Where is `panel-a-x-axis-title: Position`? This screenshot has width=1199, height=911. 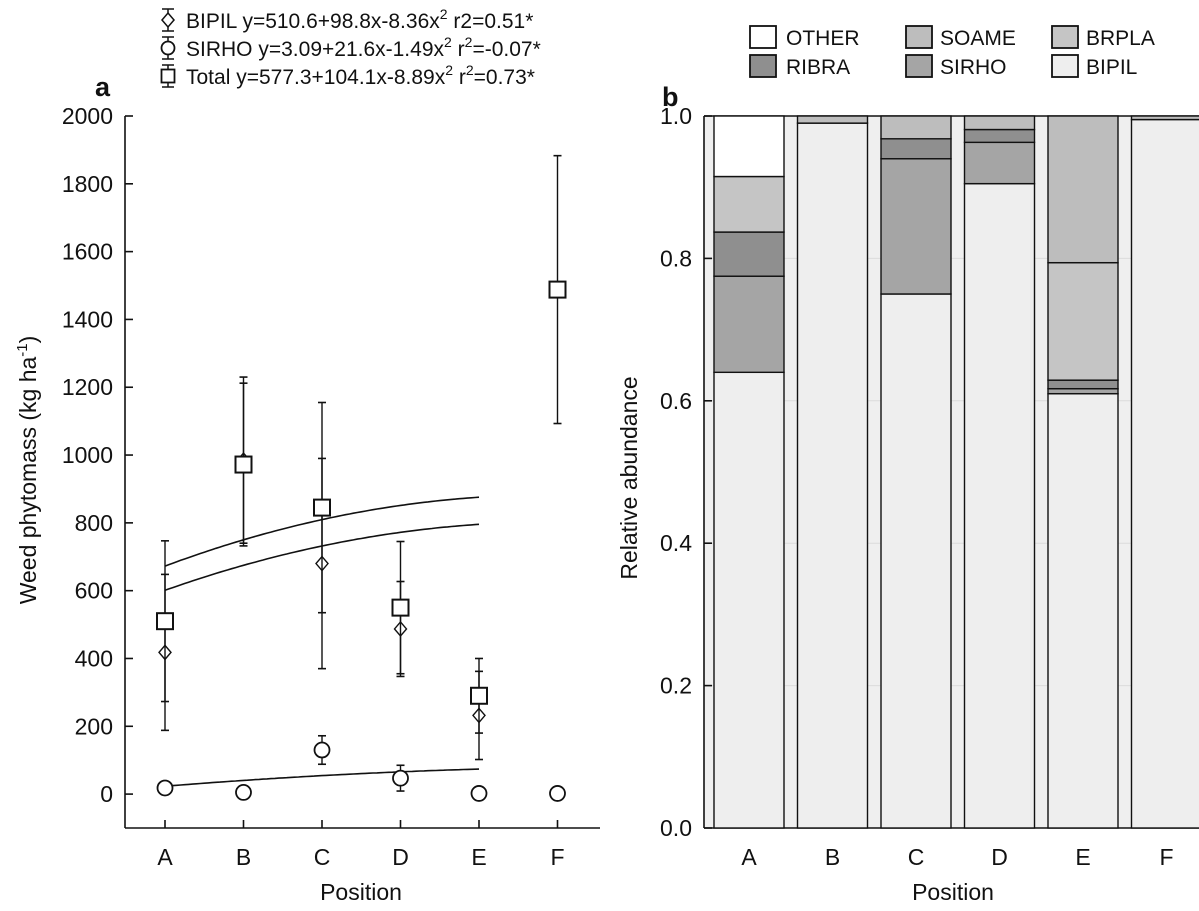
panel-a-x-axis-title: Position is located at coordinates (361, 892).